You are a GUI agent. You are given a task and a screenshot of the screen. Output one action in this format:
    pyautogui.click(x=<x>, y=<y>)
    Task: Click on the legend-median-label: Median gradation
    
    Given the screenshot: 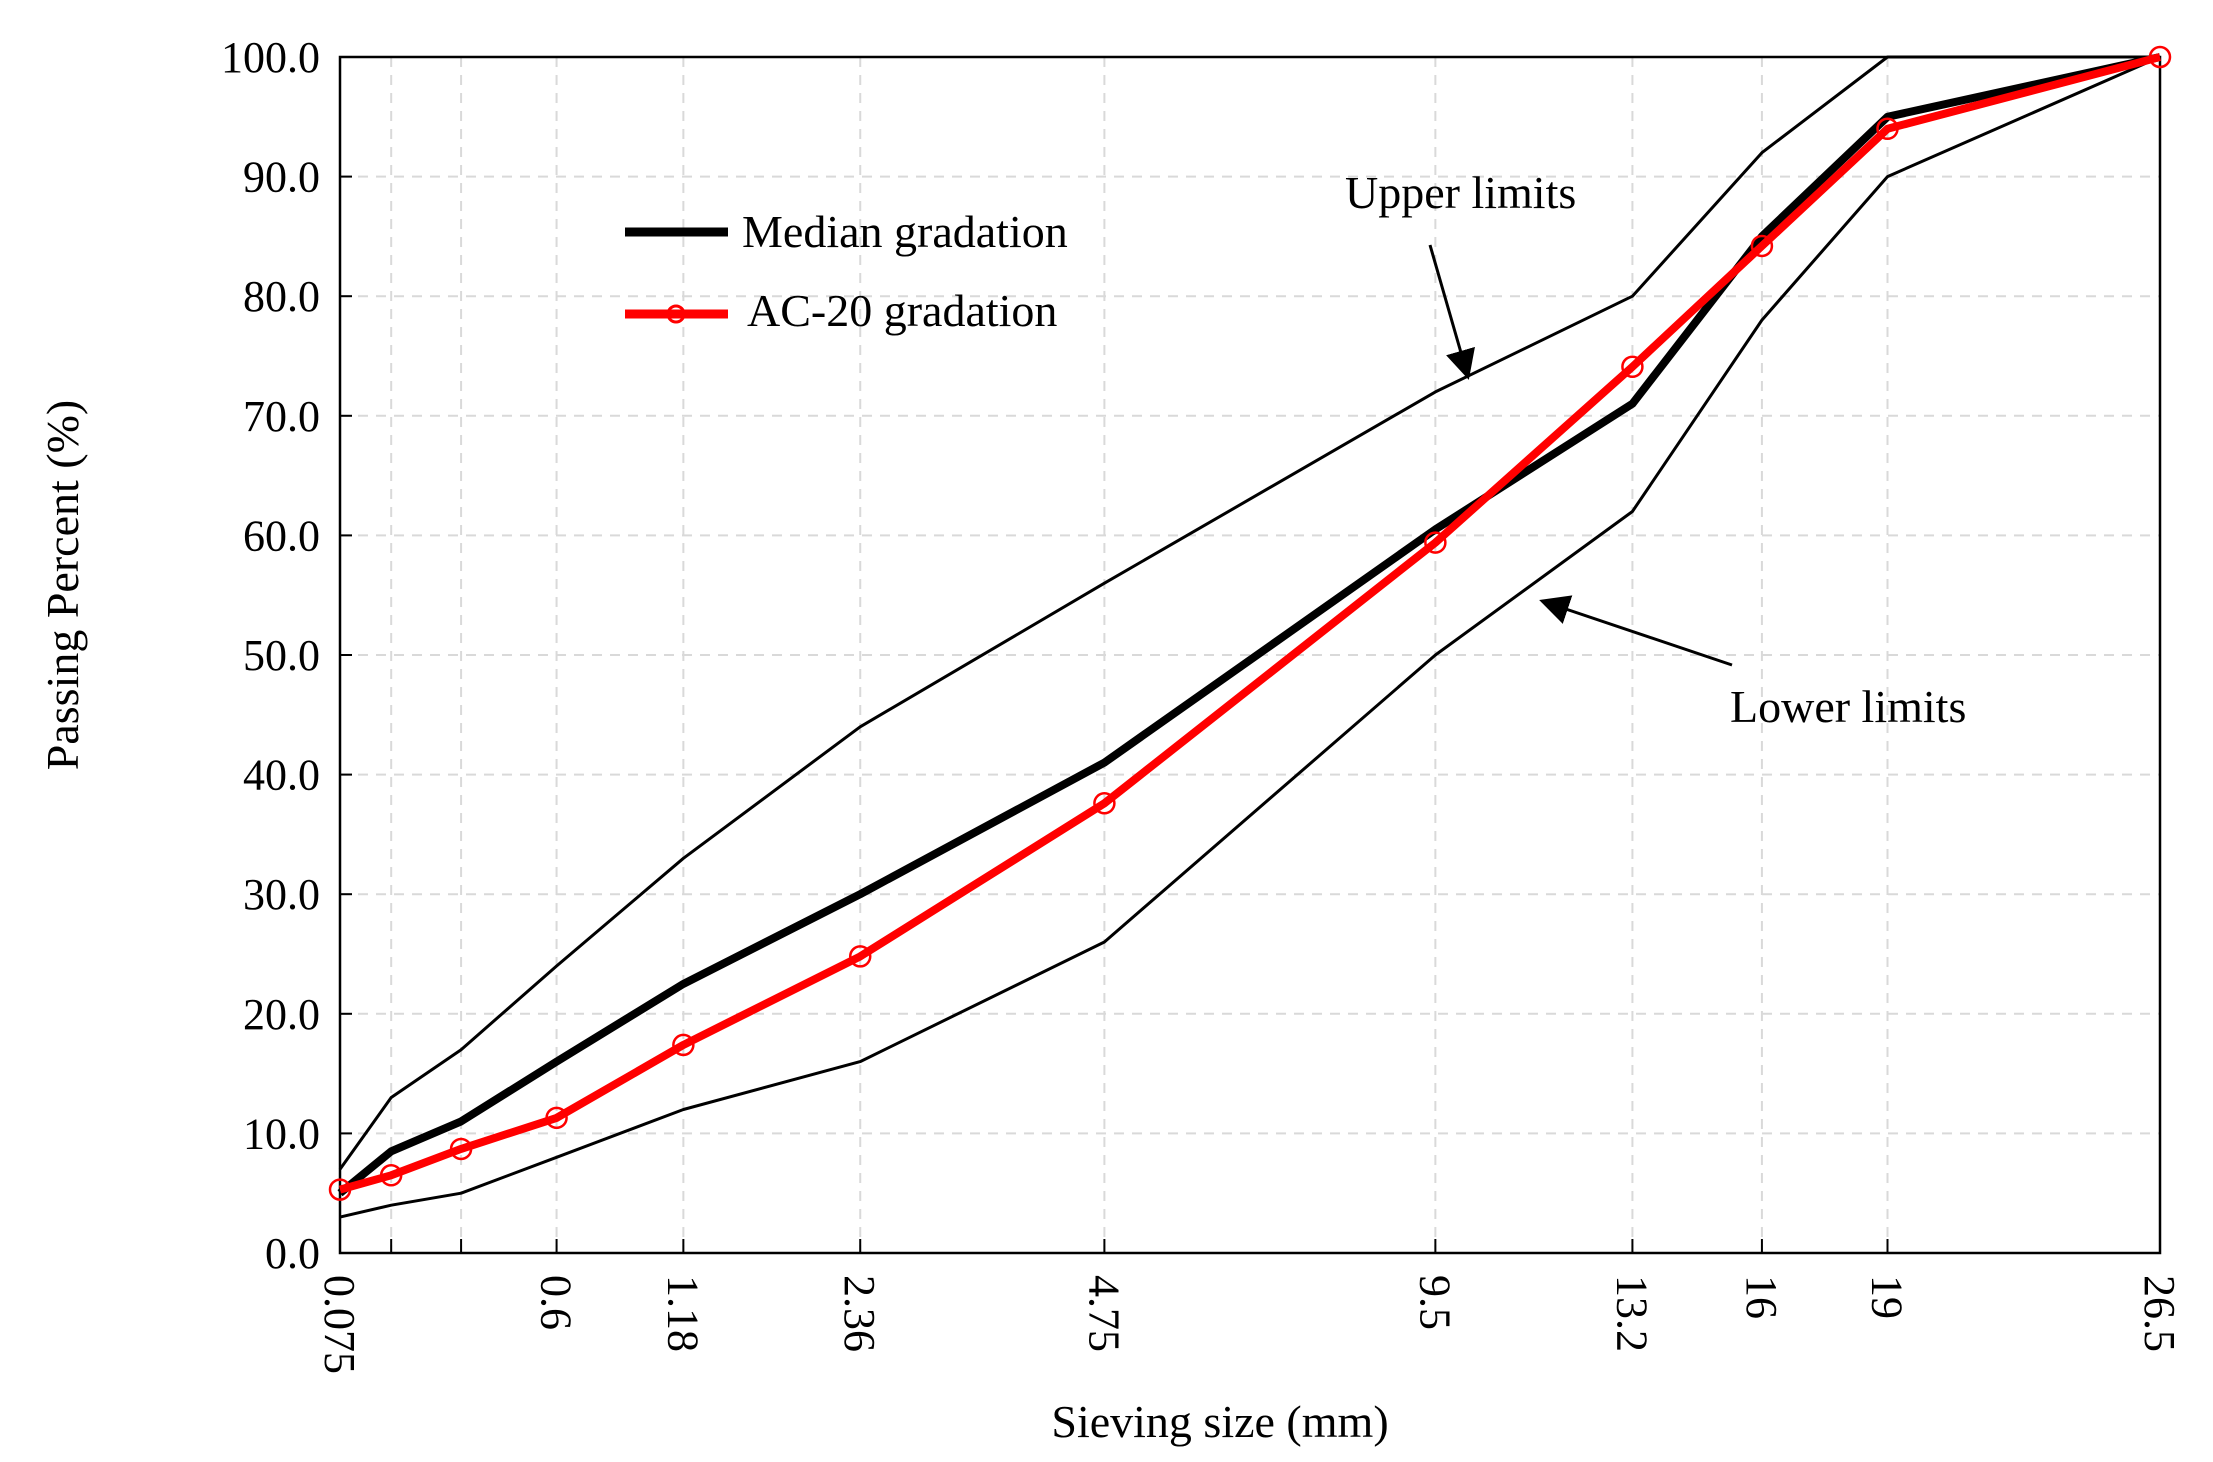 What is the action you would take?
    pyautogui.click(x=905, y=231)
    